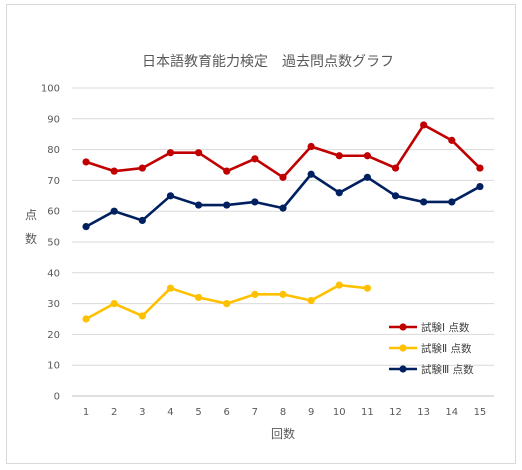 The width and height of the screenshot is (522, 470). What do you see at coordinates (367, 412) in the screenshot?
I see `x-tick-label: 11` at bounding box center [367, 412].